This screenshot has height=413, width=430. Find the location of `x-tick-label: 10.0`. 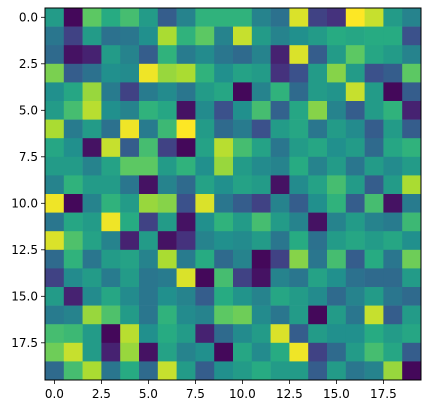

x-tick-label: 10.0 is located at coordinates (242, 394).